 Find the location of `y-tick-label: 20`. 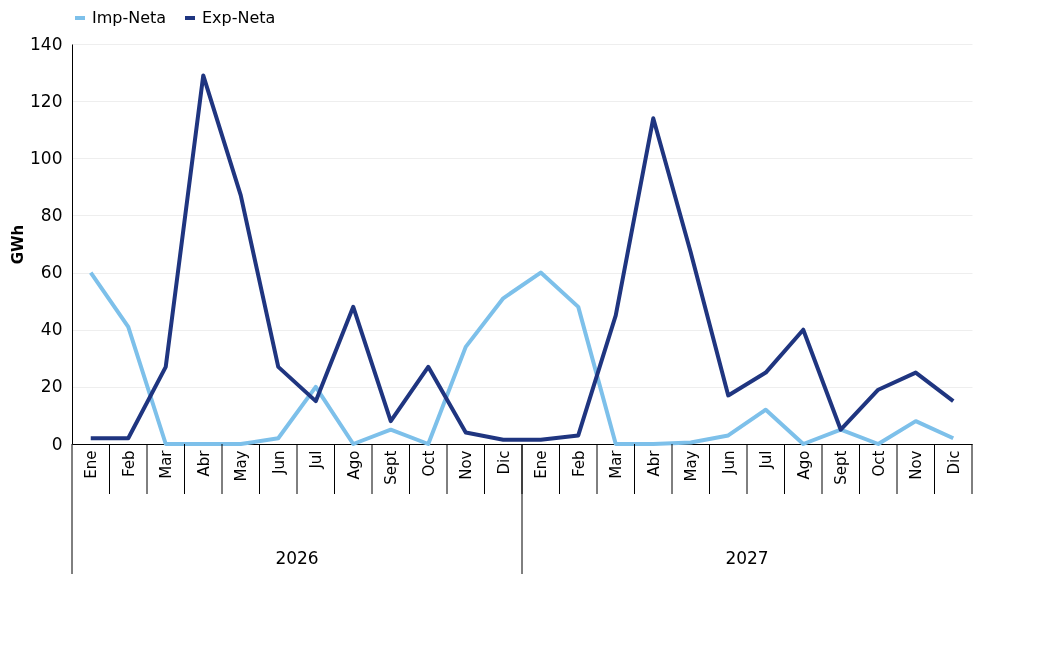

y-tick-label: 20 is located at coordinates (51, 386).